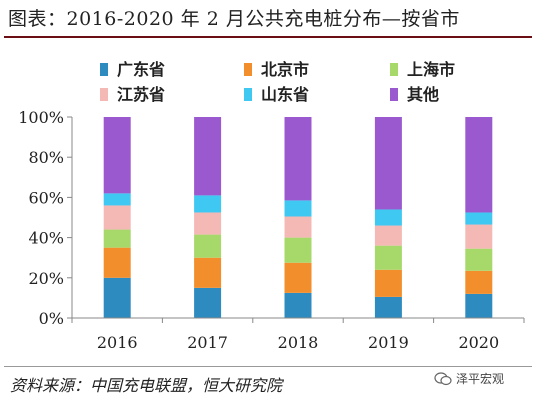 Image resolution: width=536 pixels, height=400 pixels. Describe the element at coordinates (51, 318) in the screenshot. I see `y-tick-label: 0%` at that location.